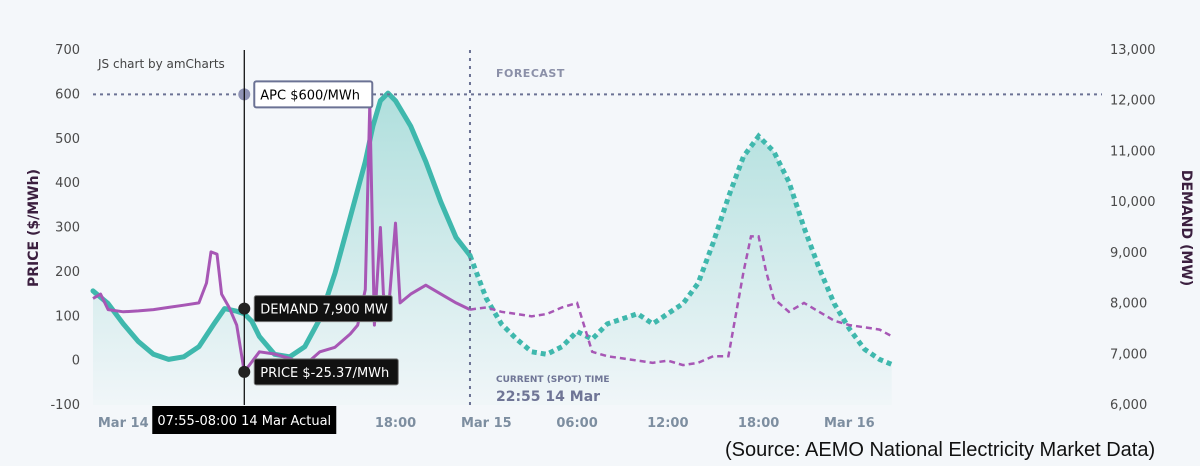 This screenshot has width=1200, height=466. I want to click on right-tick-label: 10,000, so click(1133, 202).